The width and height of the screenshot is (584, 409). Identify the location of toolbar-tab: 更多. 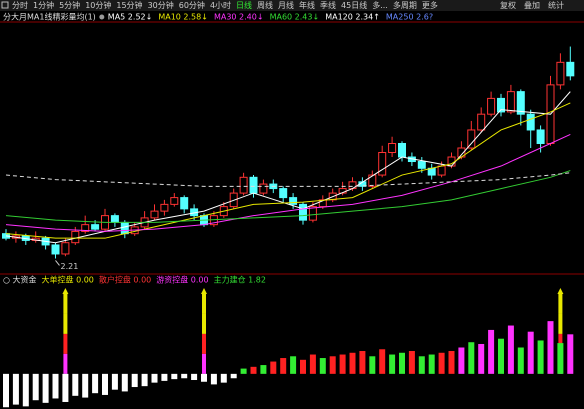
(430, 5).